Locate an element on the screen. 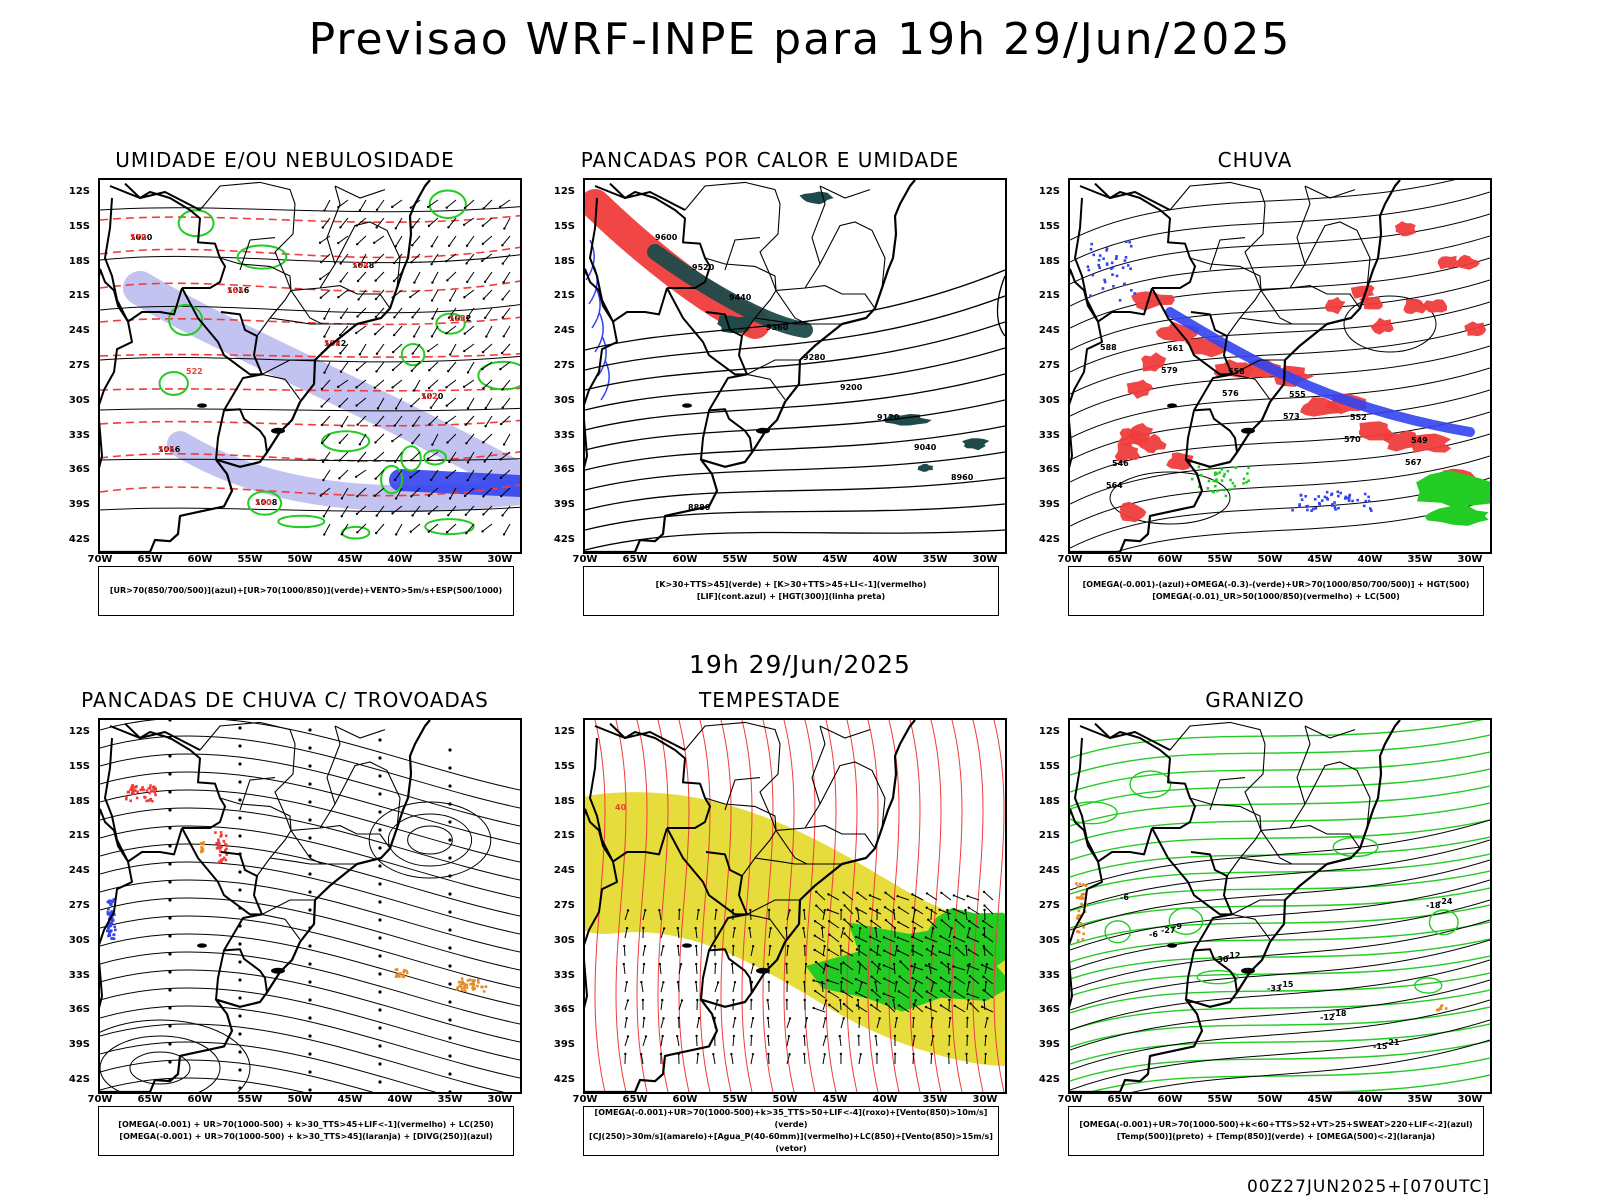 The width and height of the screenshot is (1600, 1200). coastline is located at coordinates (265, 366).